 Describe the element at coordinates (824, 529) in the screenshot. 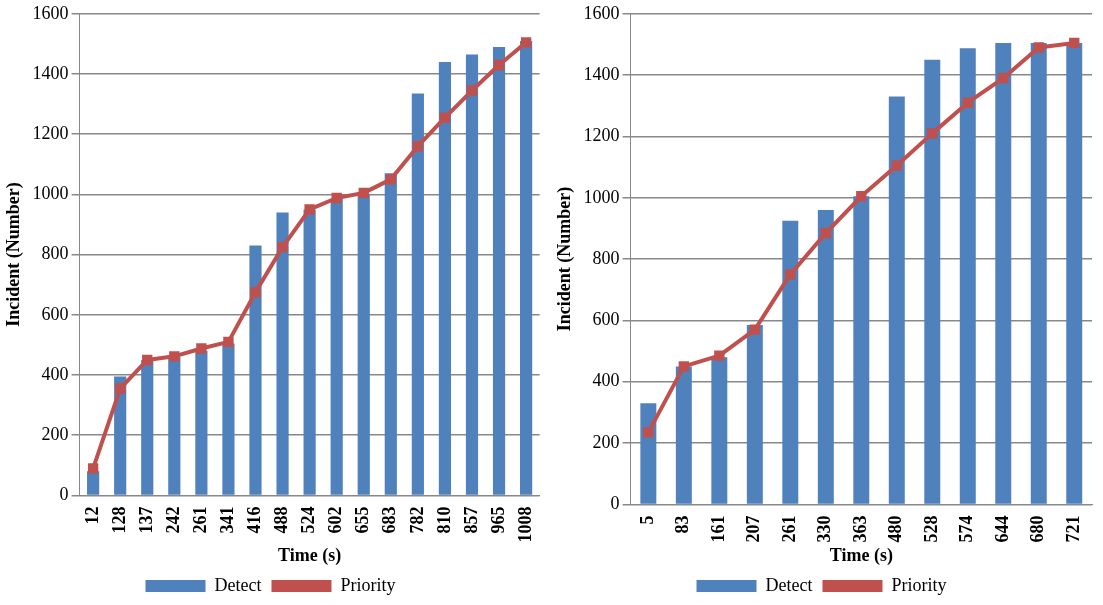

I see `x-tick-label: 330` at that location.